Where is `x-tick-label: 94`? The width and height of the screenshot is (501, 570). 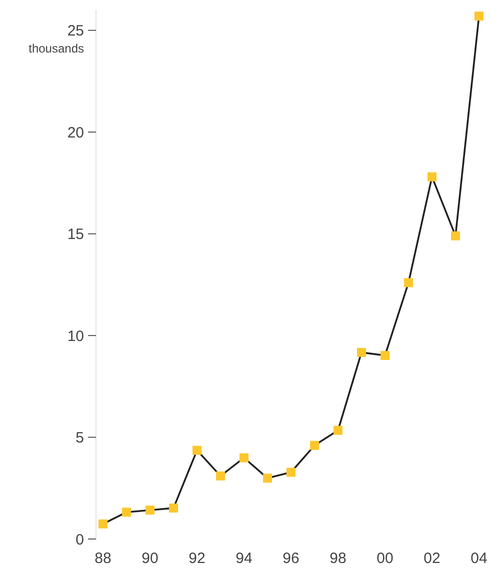
x-tick-label: 94 is located at coordinates (244, 558).